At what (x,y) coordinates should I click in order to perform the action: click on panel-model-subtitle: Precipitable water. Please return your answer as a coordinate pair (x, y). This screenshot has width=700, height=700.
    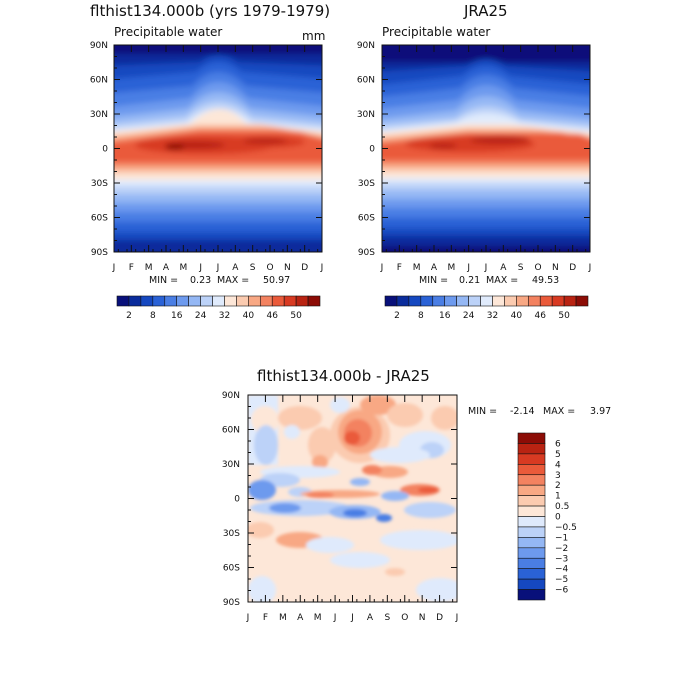
    Looking at the image, I should click on (168, 32).